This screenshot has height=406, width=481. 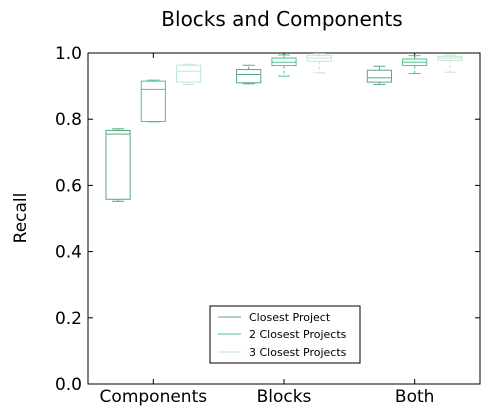 I want to click on y-axis-label: Recall, so click(x=21, y=218).